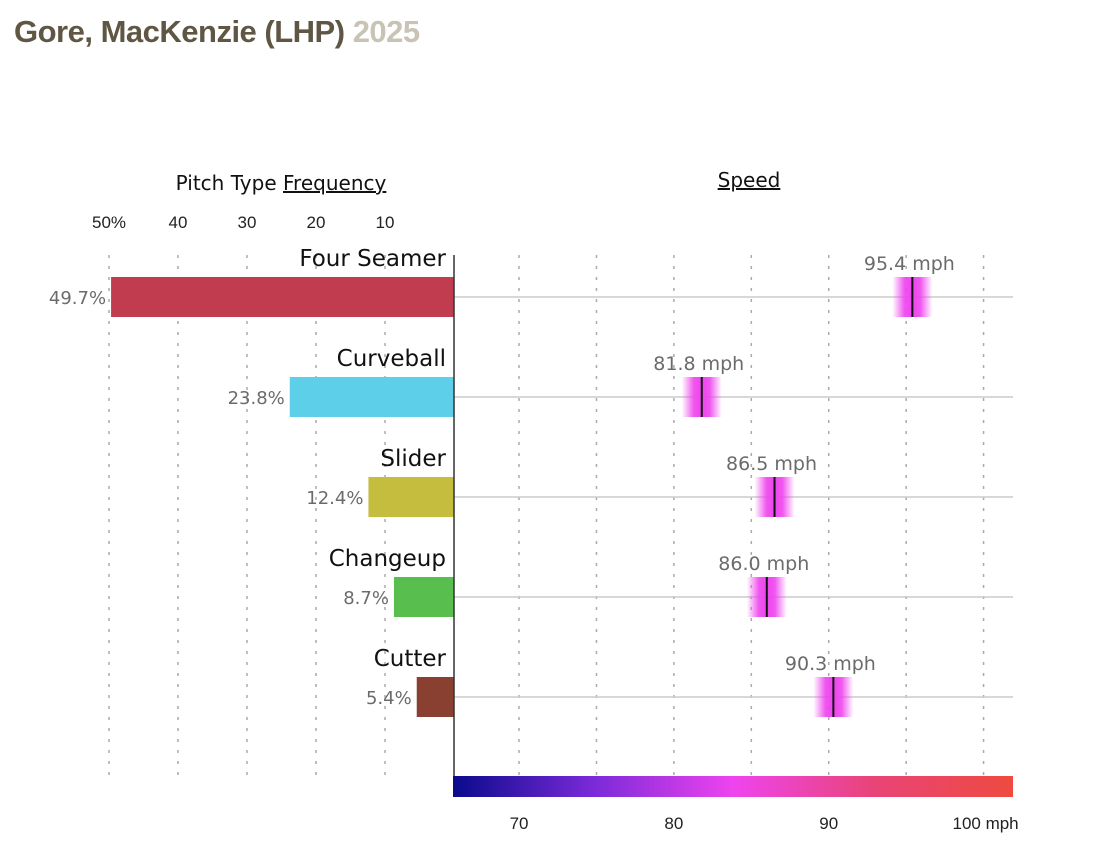 The image size is (1114, 850). What do you see at coordinates (698, 364) in the screenshot?
I see `speed-value-label: 81.8 mph` at bounding box center [698, 364].